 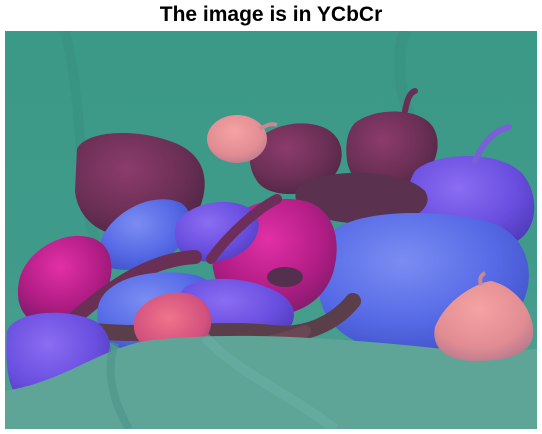 What do you see at coordinates (271, 14) in the screenshot?
I see `figure-title: The image is in YCbCr` at bounding box center [271, 14].